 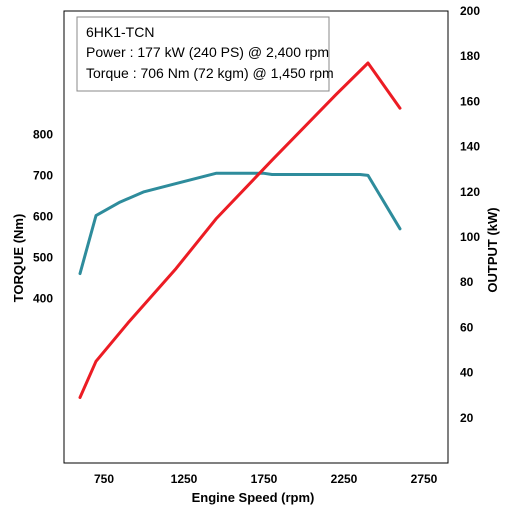 What do you see at coordinates (43, 216) in the screenshot?
I see `y-left-tick-label: 600` at bounding box center [43, 216].